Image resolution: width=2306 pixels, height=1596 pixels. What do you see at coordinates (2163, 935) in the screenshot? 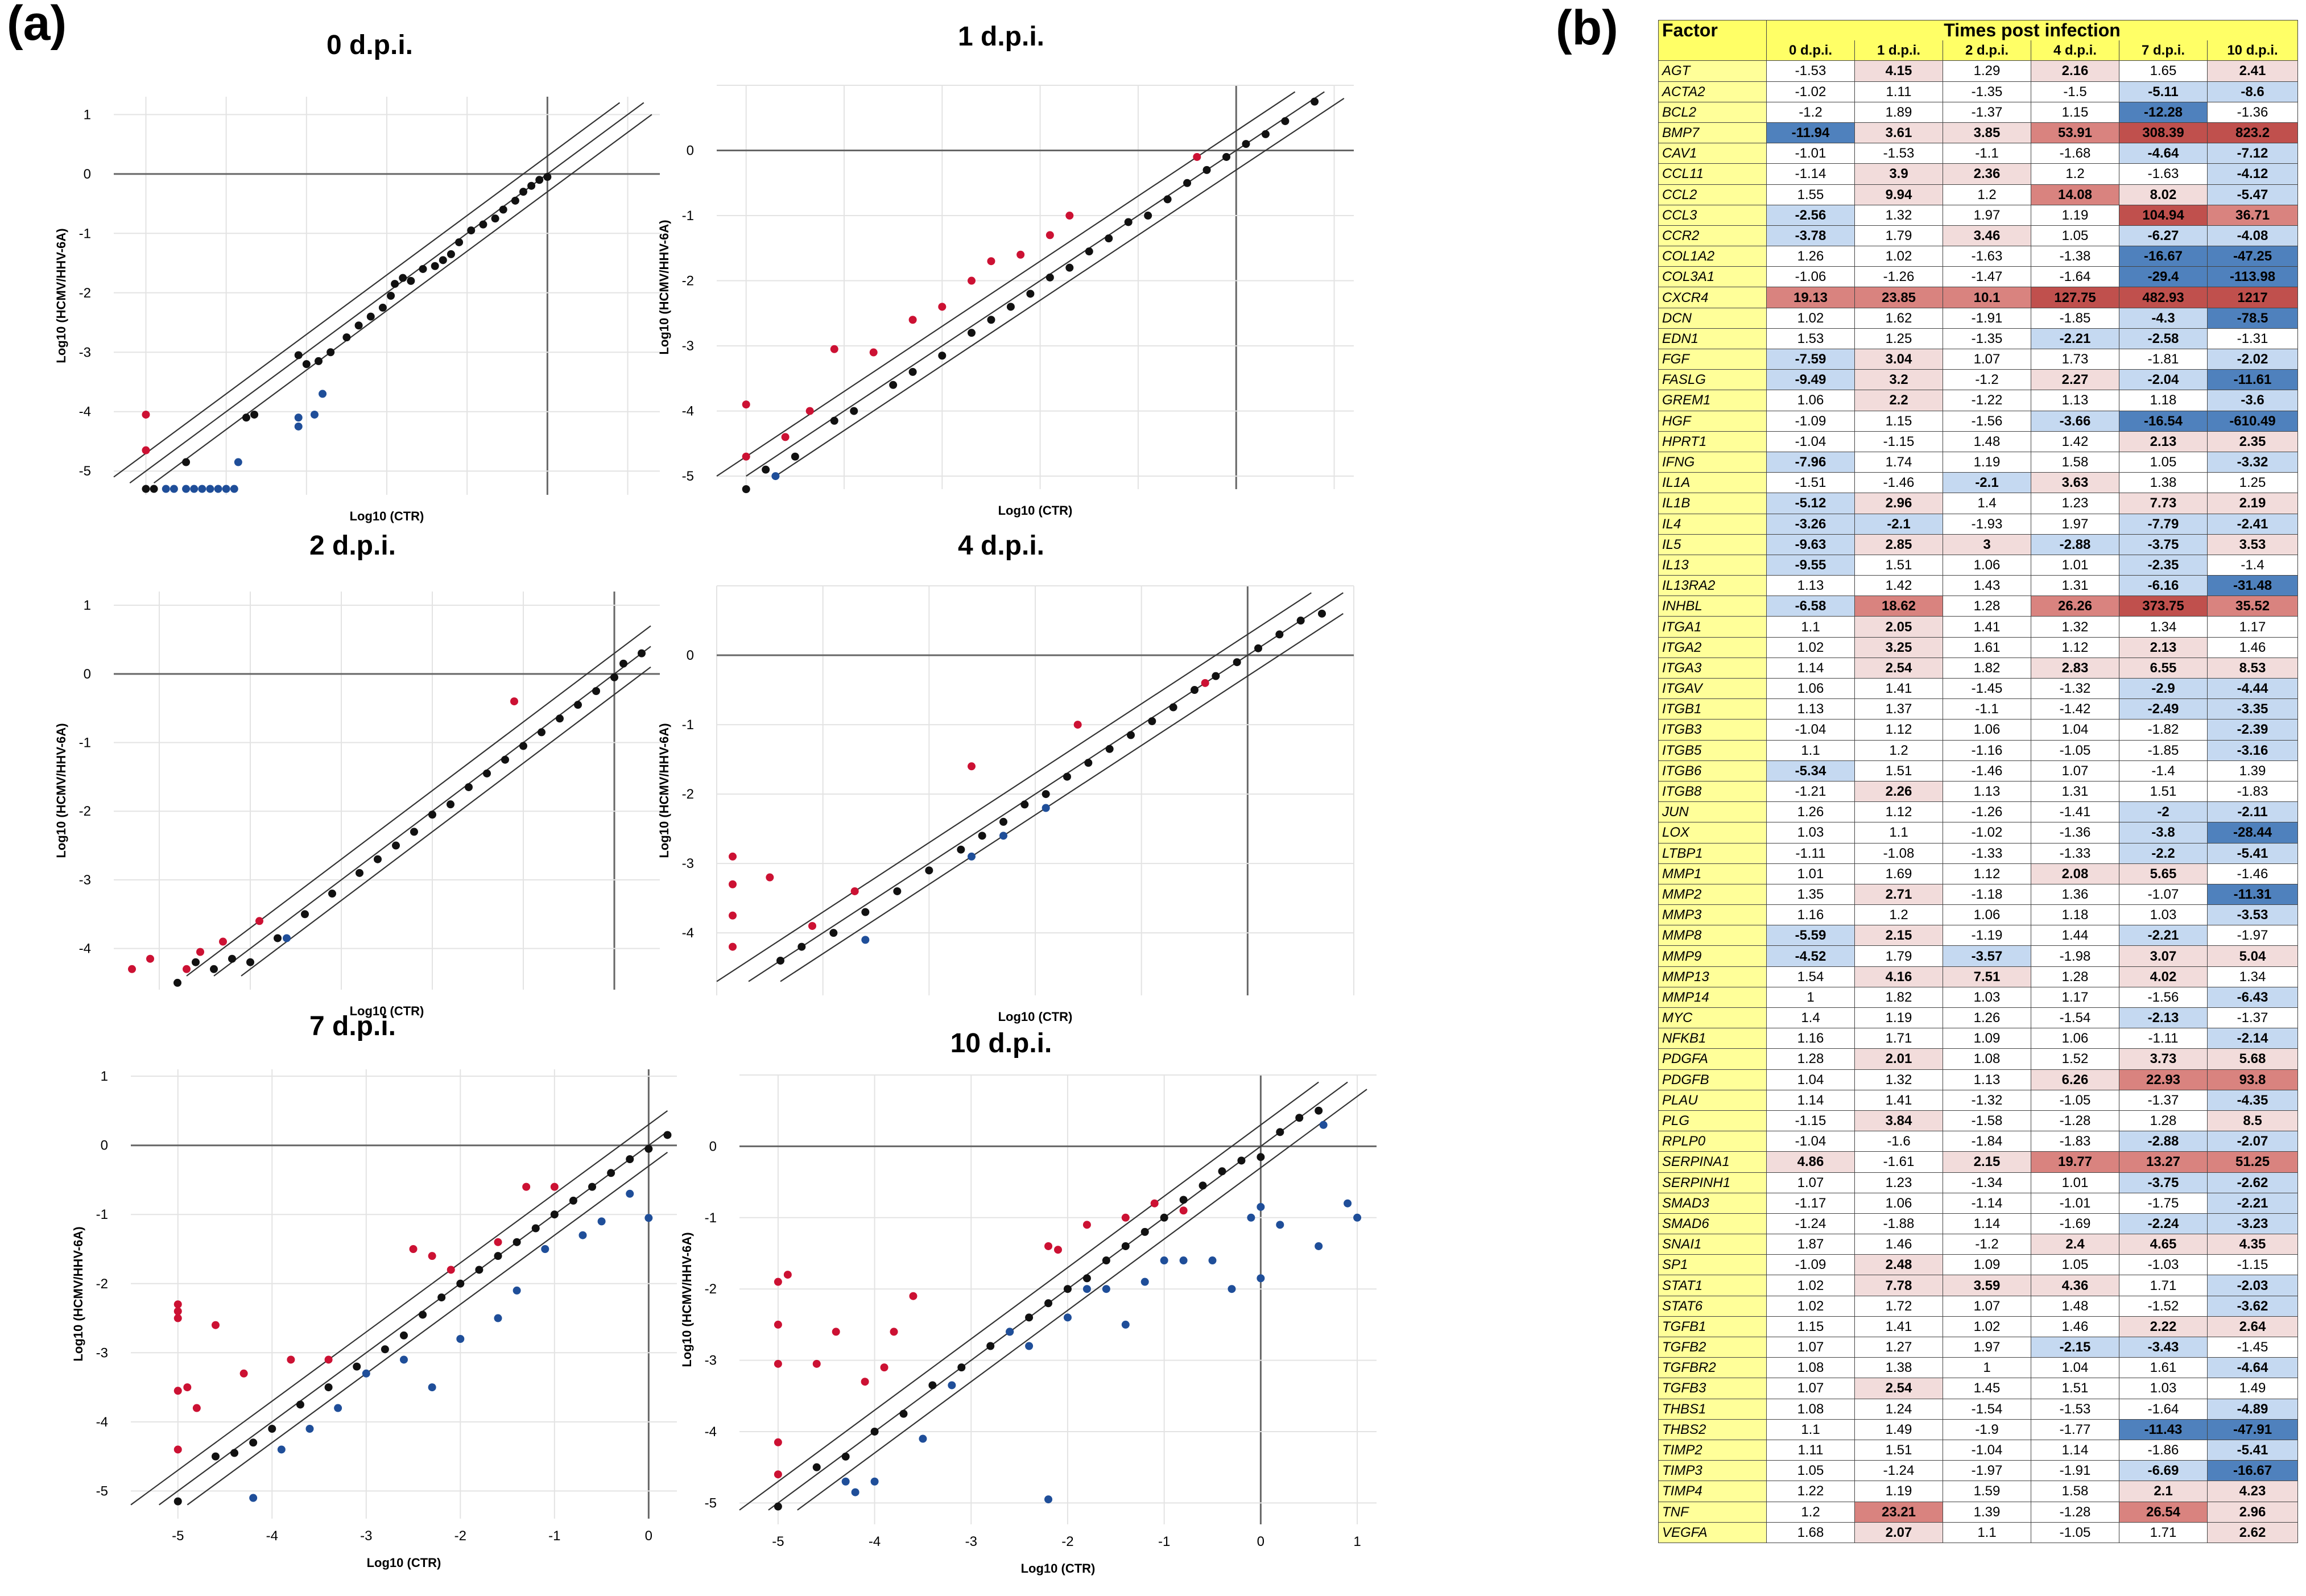
I see `fold-change-cell: -2.21` at bounding box center [2163, 935].